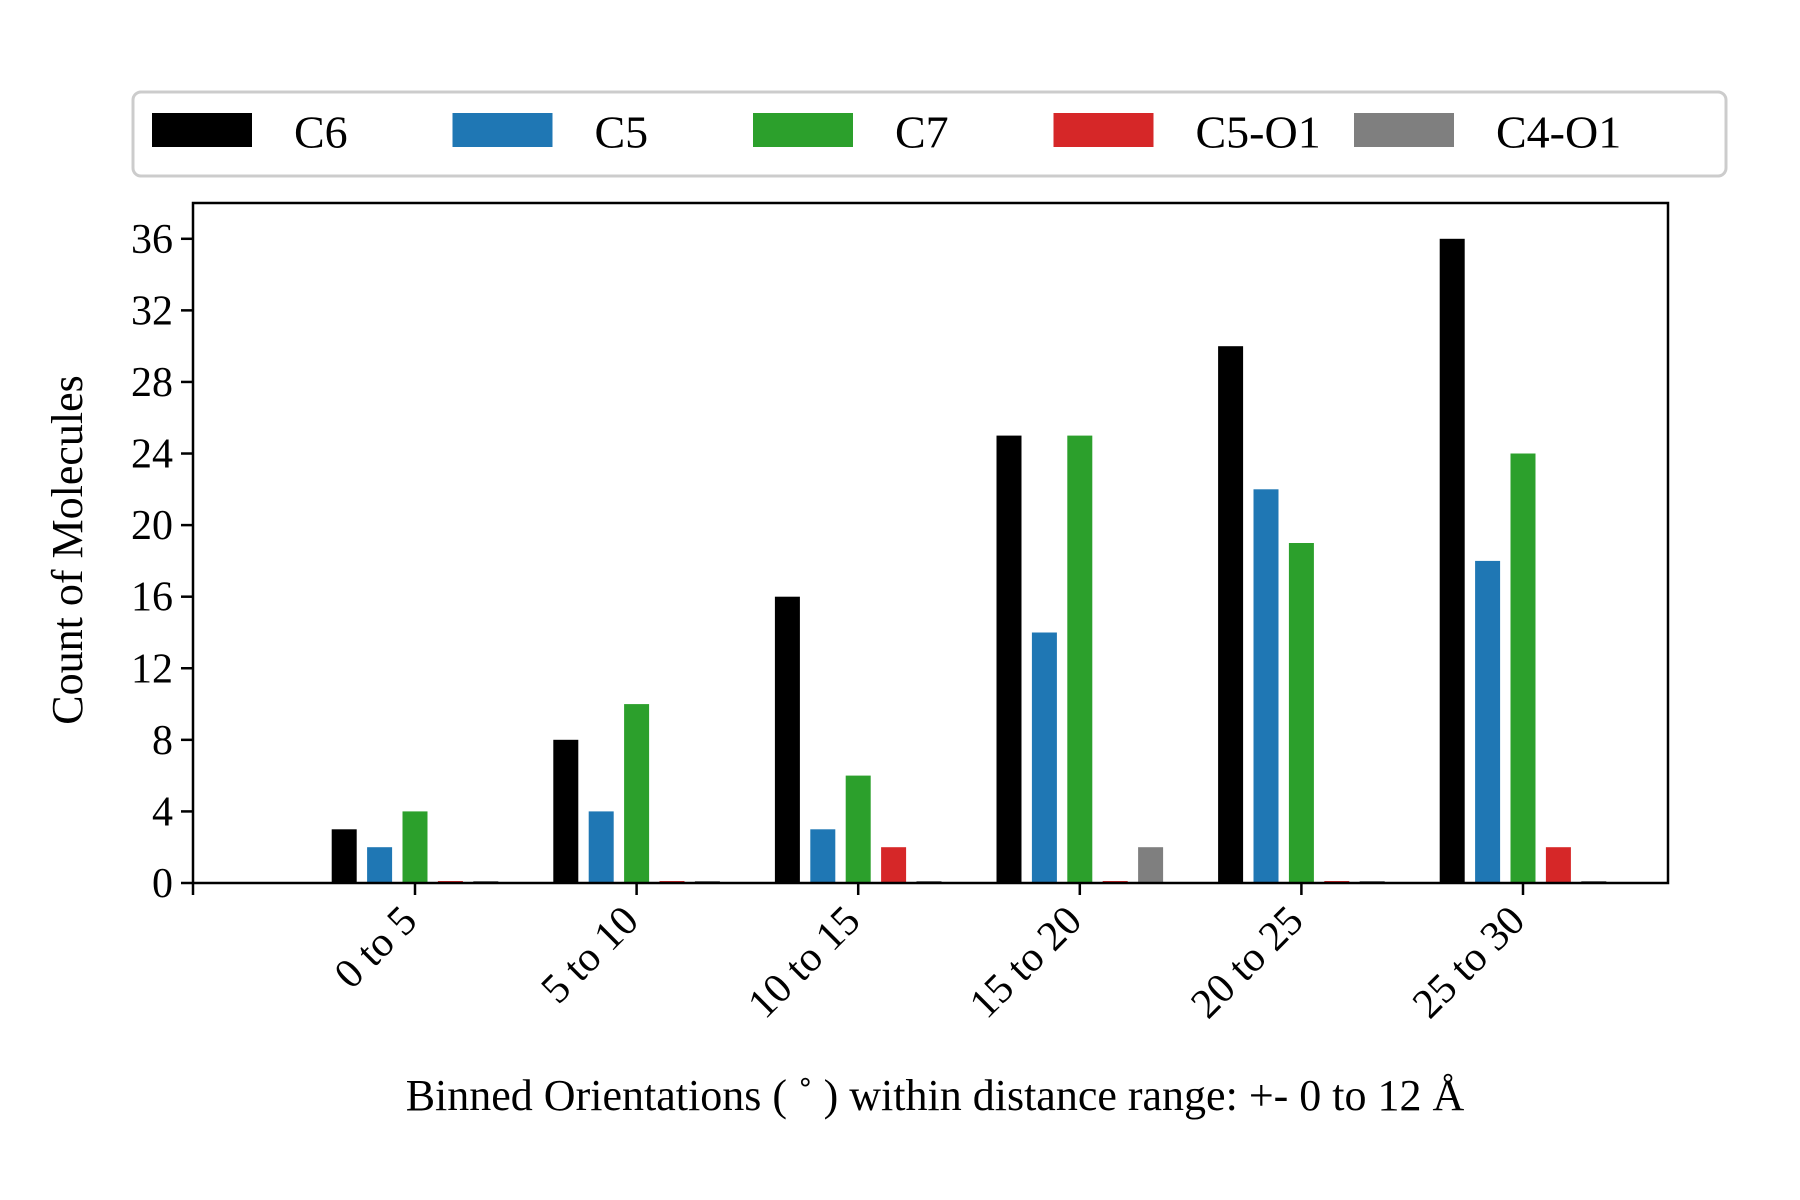 This screenshot has height=1200, width=1800. Describe the element at coordinates (152, 526) in the screenshot. I see `y-tick-label: 20` at that location.